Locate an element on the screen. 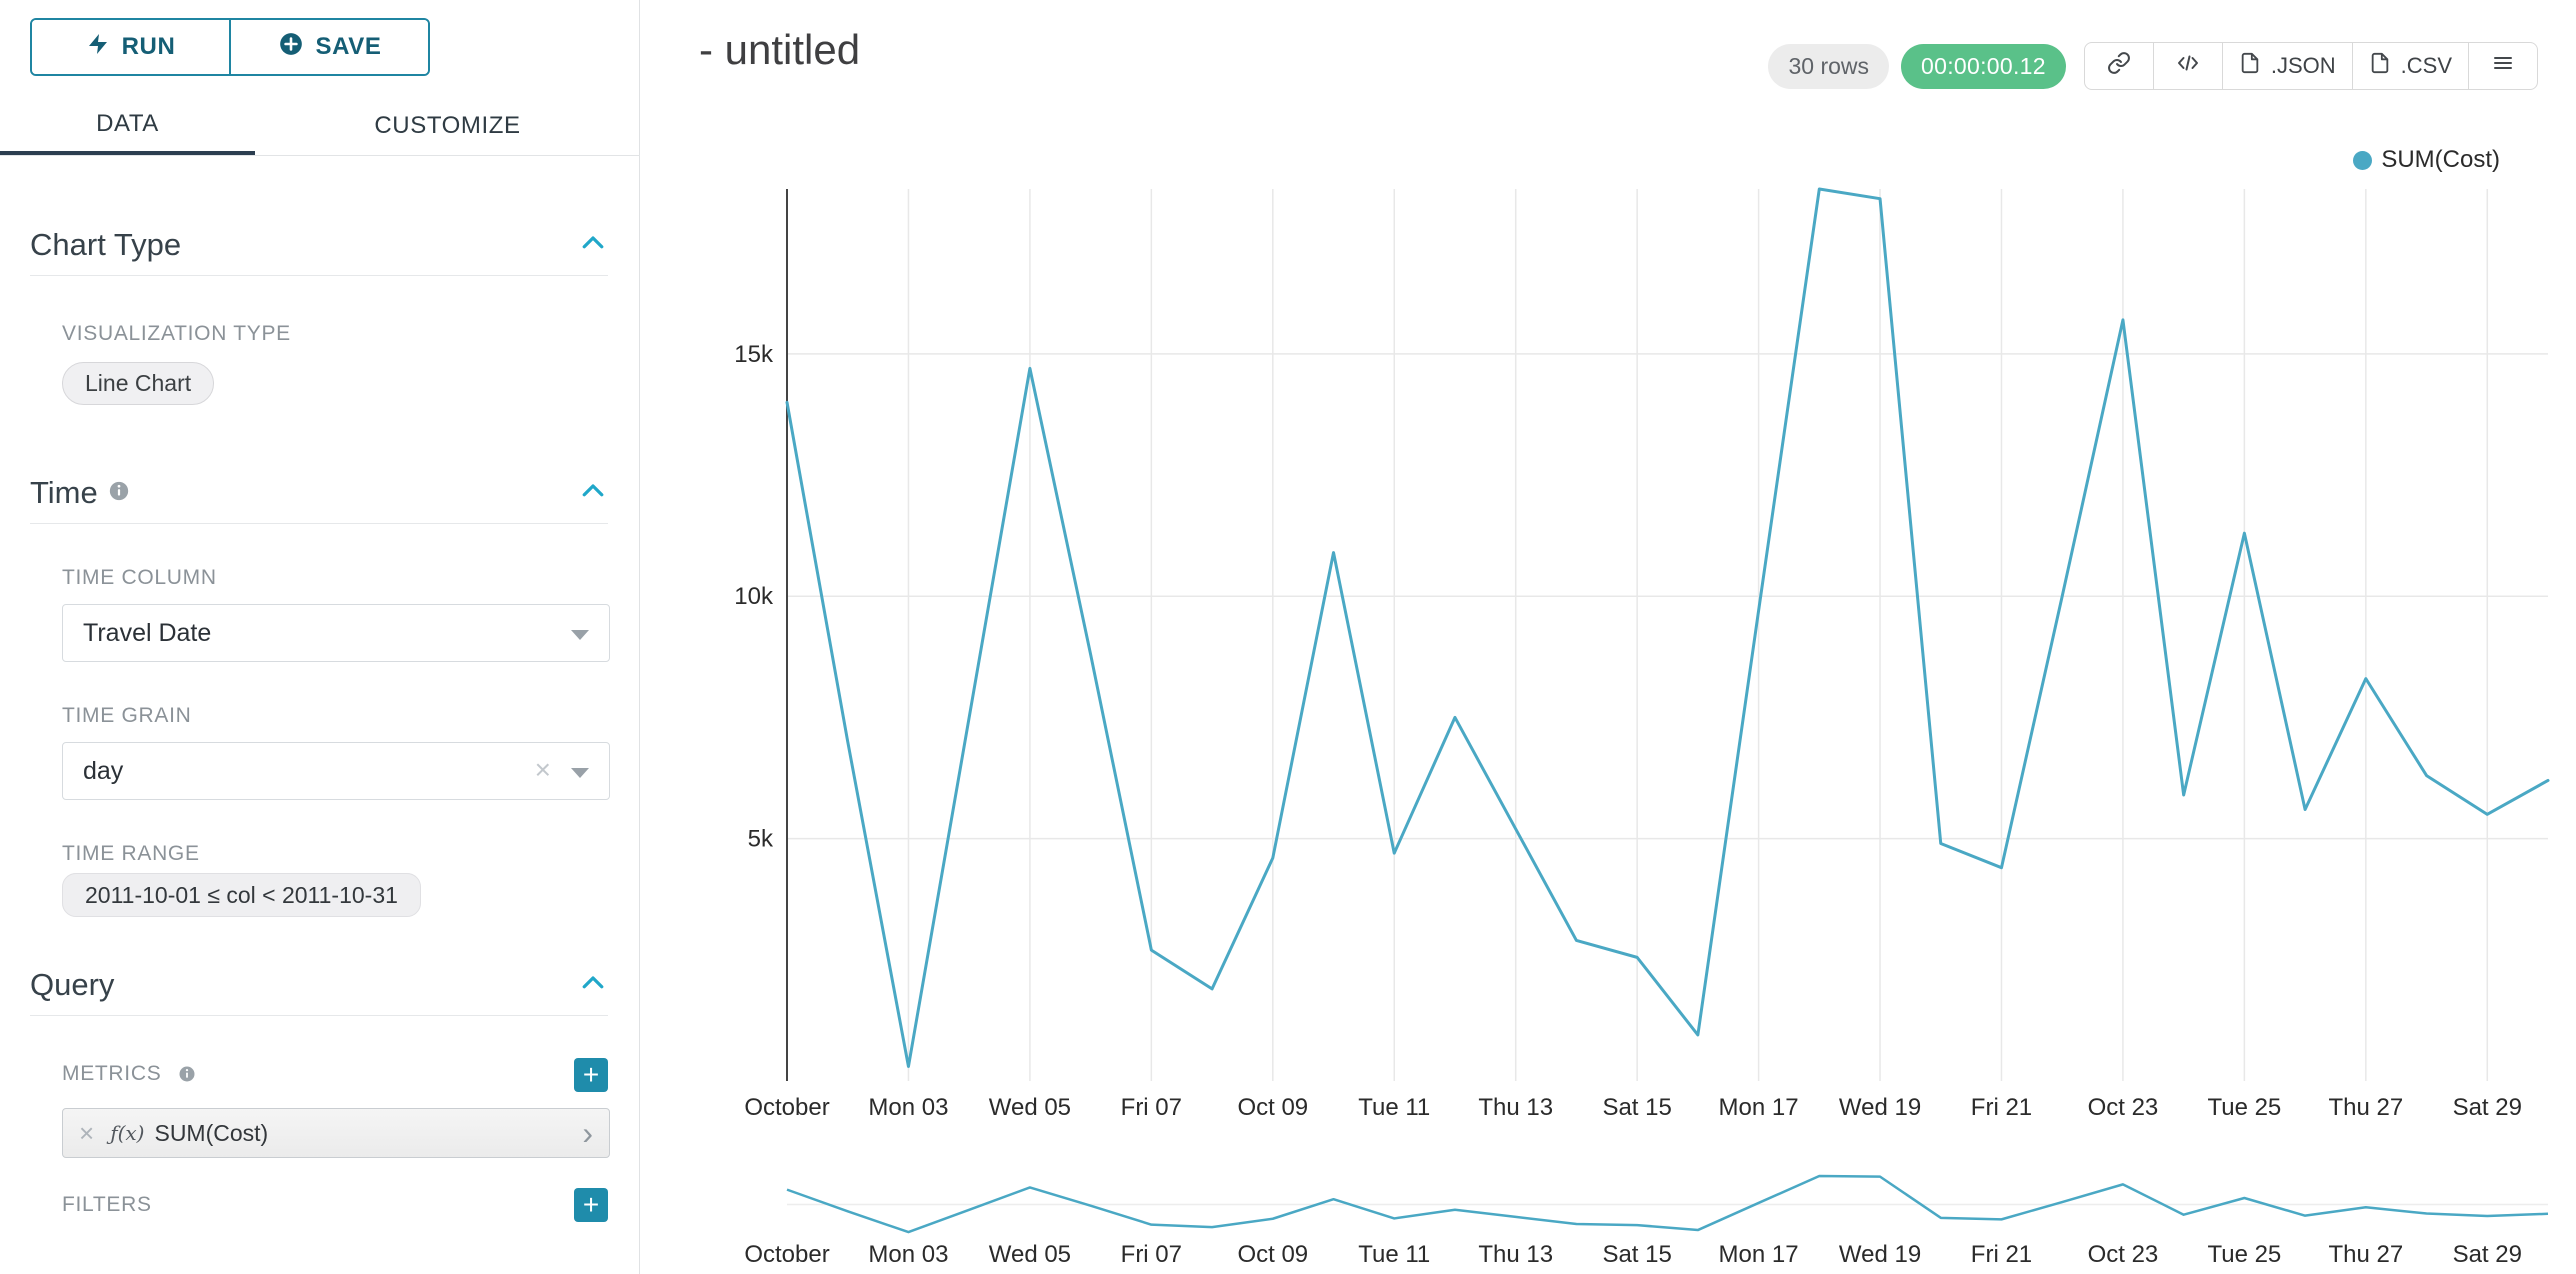 The width and height of the screenshot is (2576, 1274). x-tick-label: Sat 29 is located at coordinates (2487, 1107).